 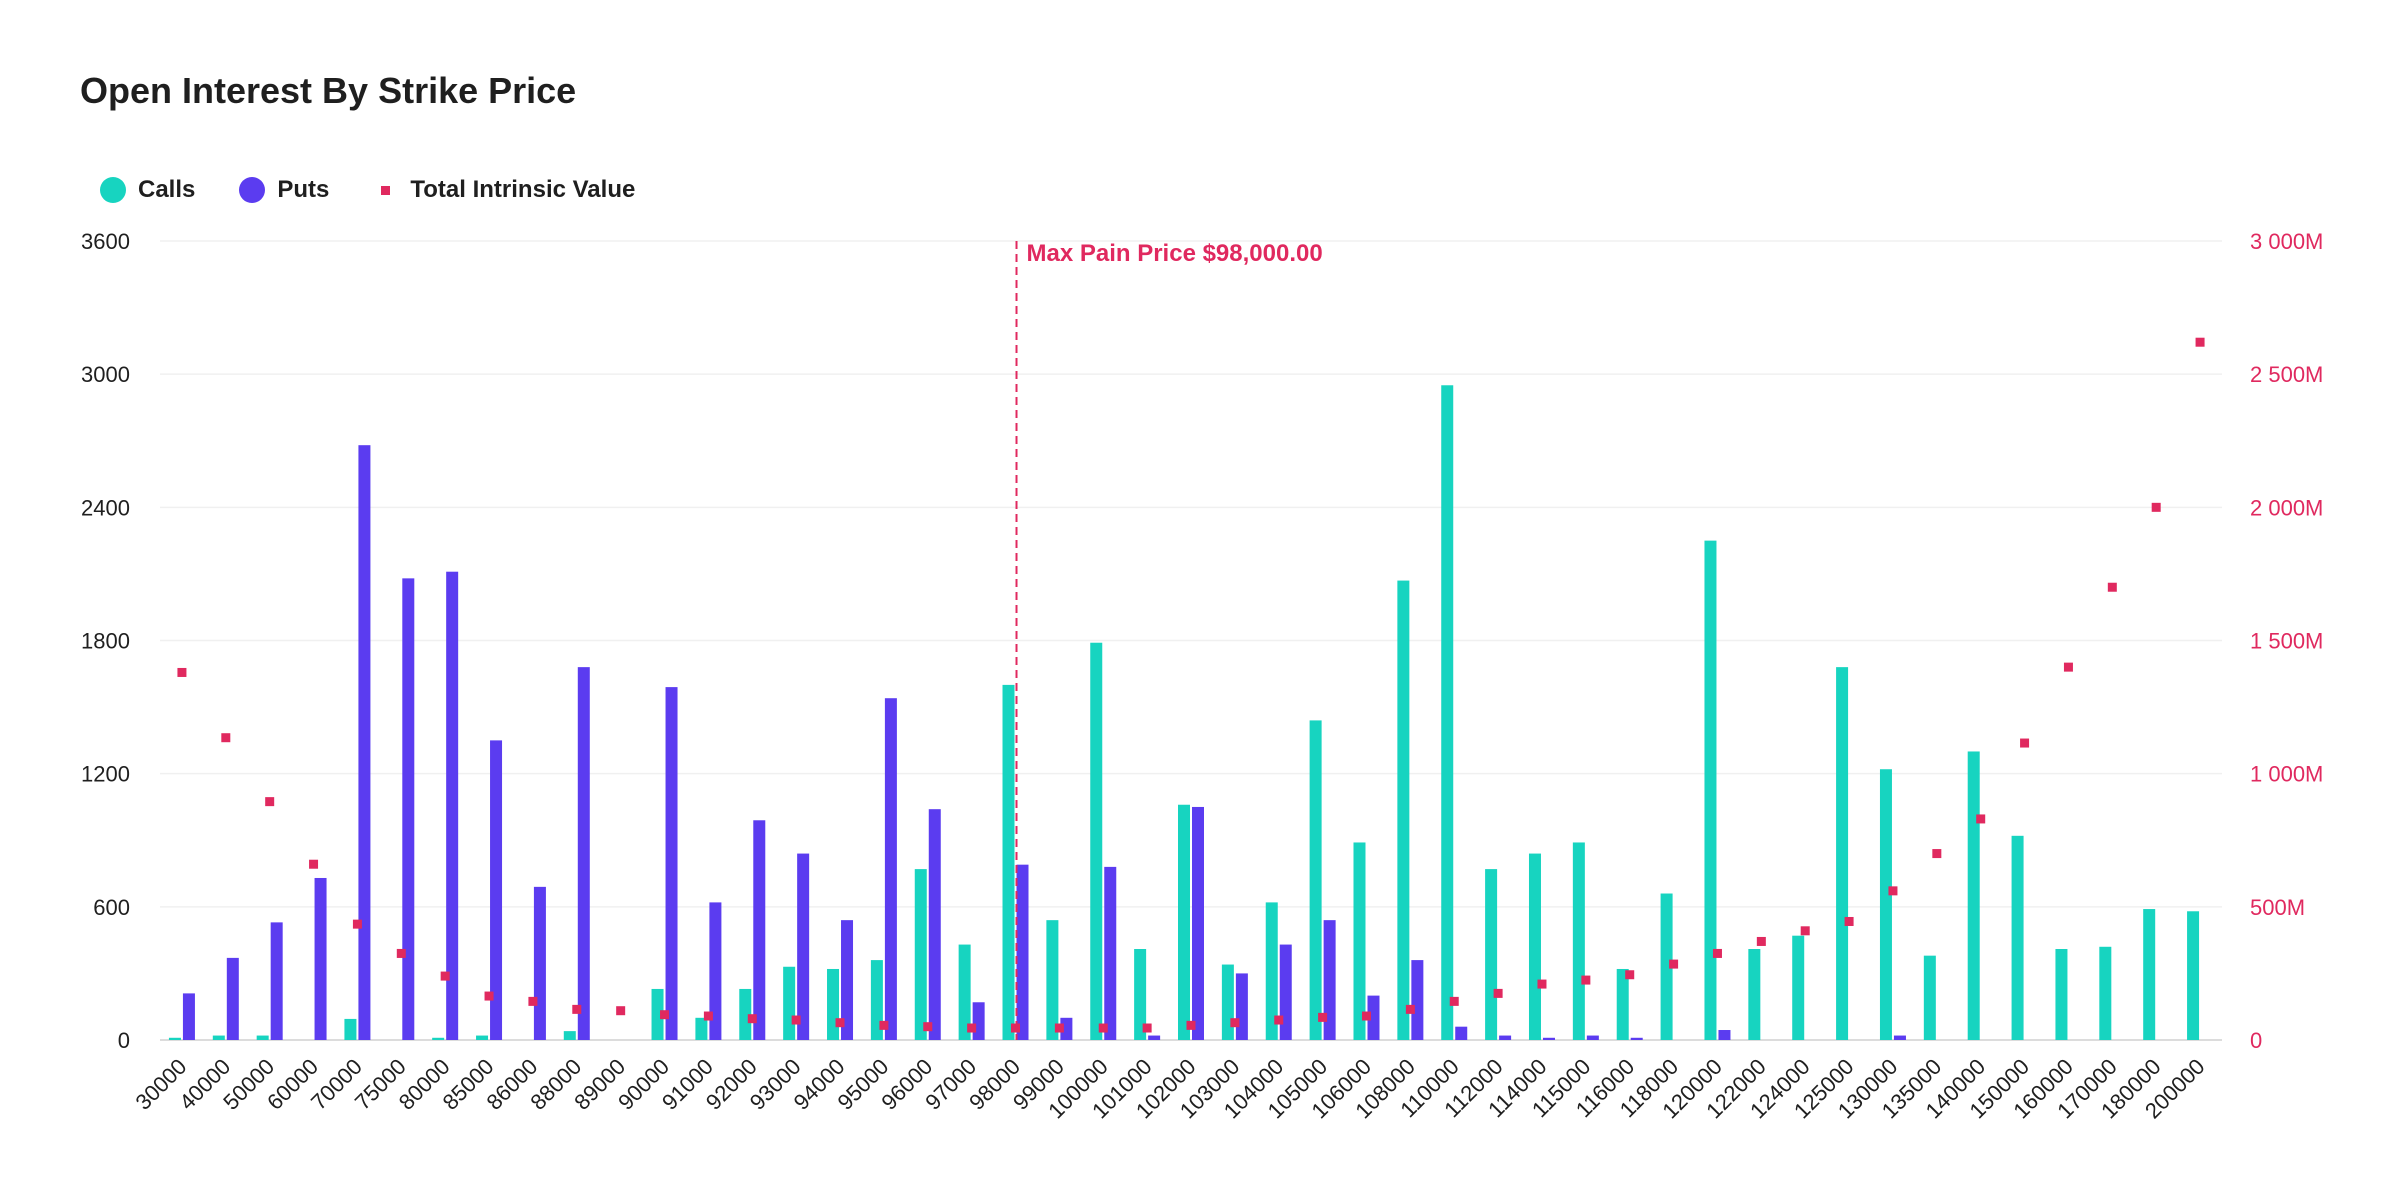 What do you see at coordinates (504, 190) in the screenshot?
I see `legend-item-tiv: Total Intrinsic Value` at bounding box center [504, 190].